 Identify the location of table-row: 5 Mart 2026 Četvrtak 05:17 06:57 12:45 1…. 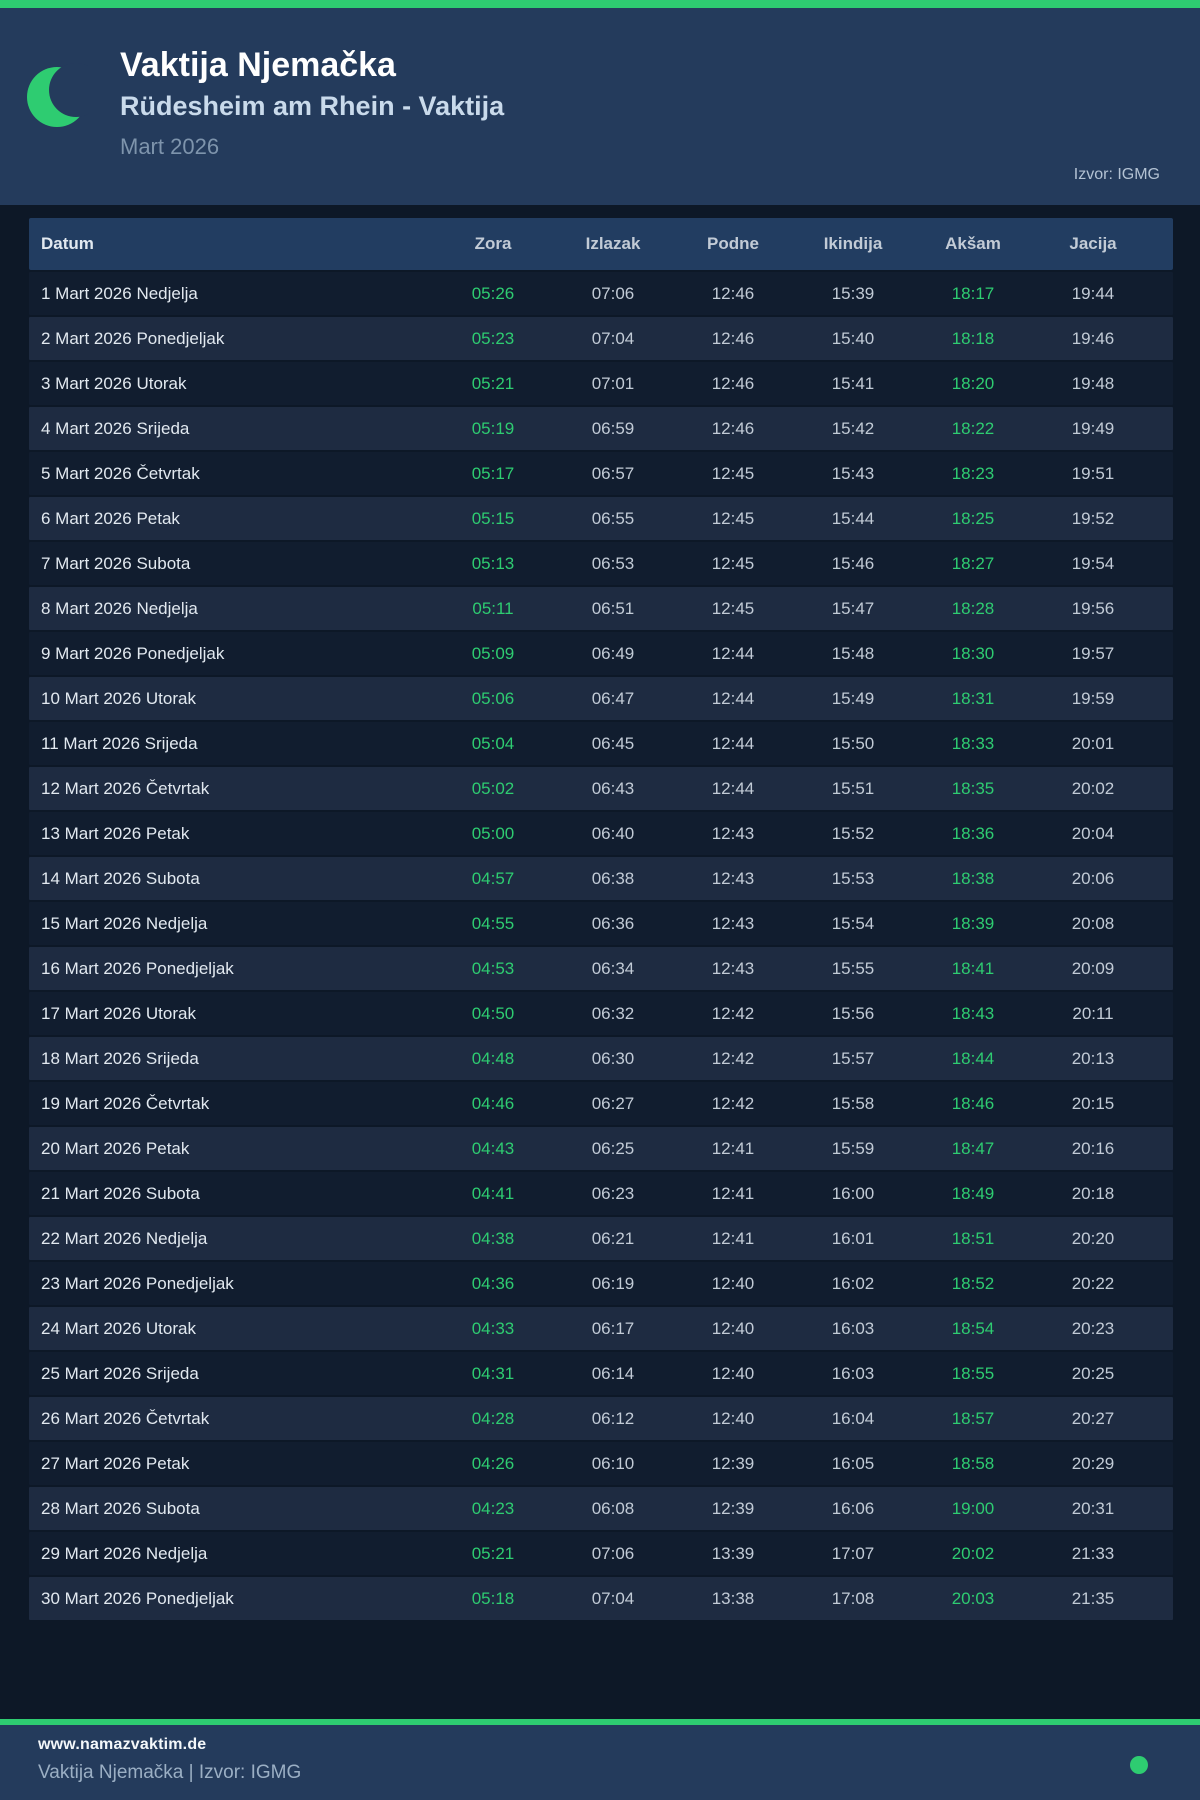
(601, 473).